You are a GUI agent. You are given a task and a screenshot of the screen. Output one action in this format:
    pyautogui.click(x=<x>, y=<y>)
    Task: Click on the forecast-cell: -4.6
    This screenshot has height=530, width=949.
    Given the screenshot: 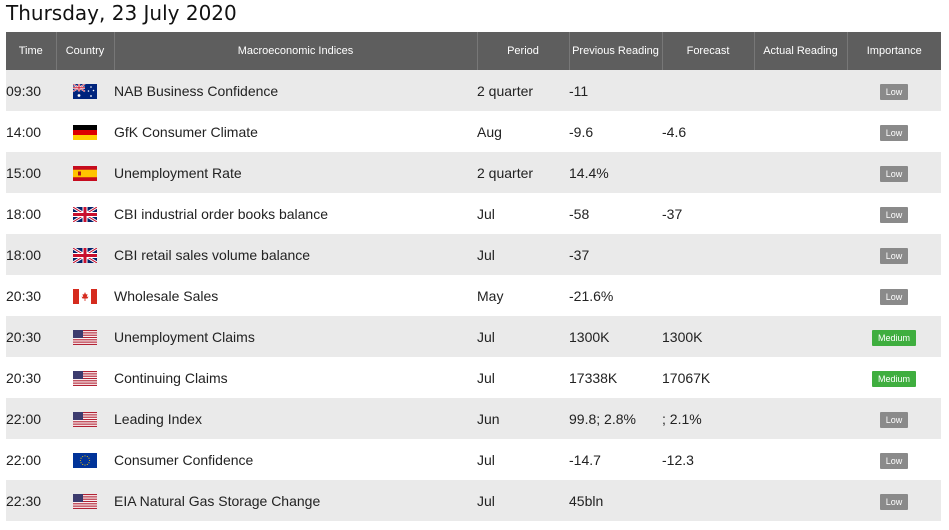 What is the action you would take?
    pyautogui.click(x=708, y=131)
    